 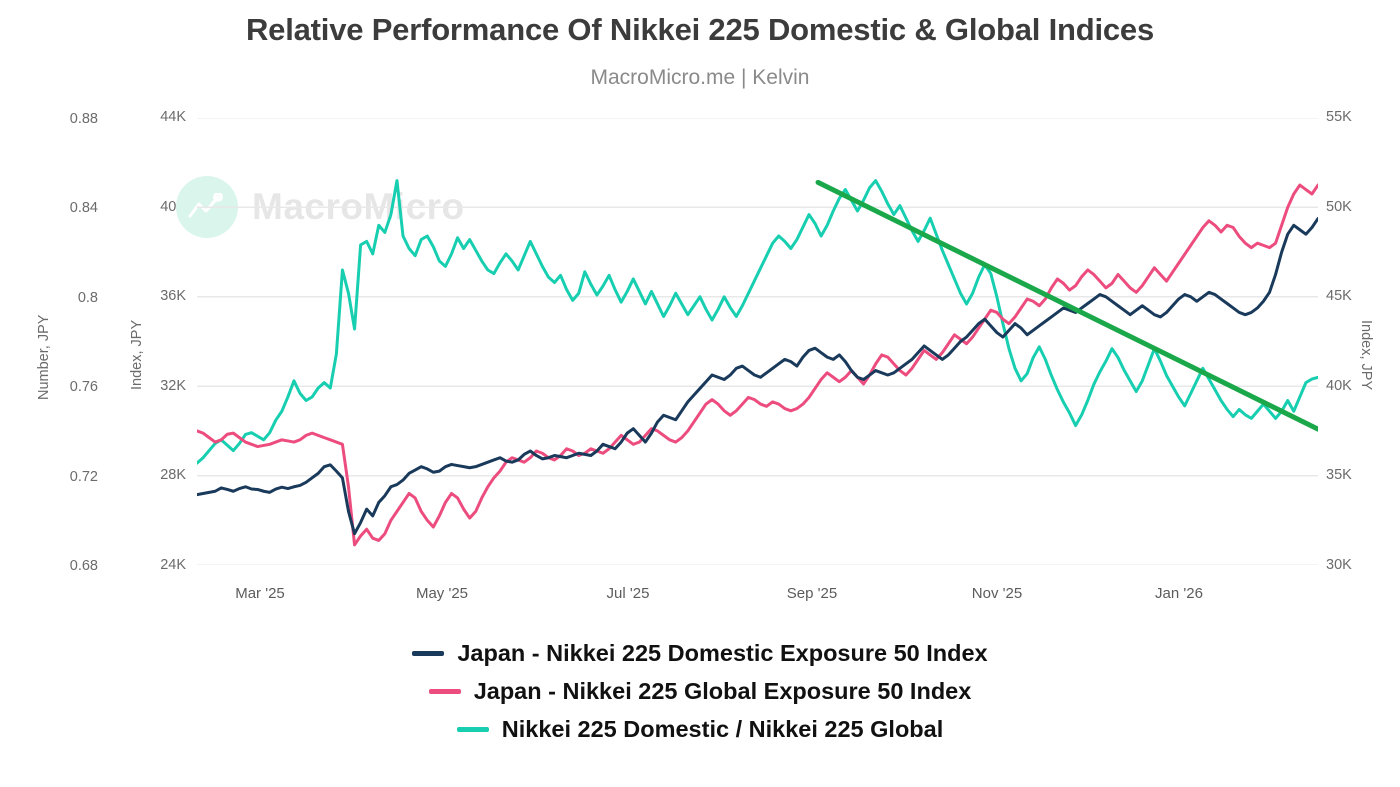 What do you see at coordinates (83, 566) in the screenshot?
I see `ytick-number-5: 0.68` at bounding box center [83, 566].